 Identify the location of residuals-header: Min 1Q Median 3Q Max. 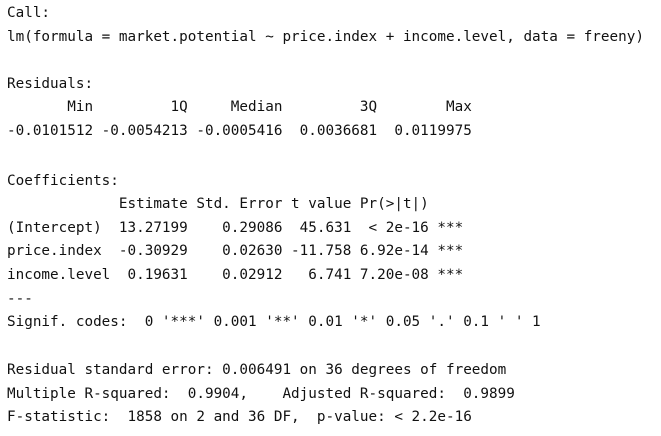
(239, 107).